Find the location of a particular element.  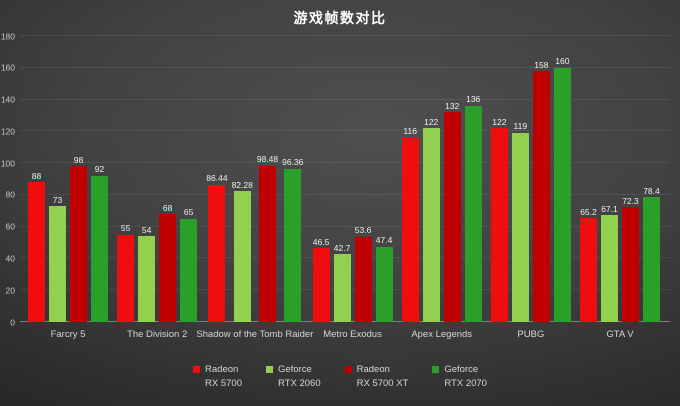

bar-group-6: 122 119 158 160 PUBG is located at coordinates (530, 198).